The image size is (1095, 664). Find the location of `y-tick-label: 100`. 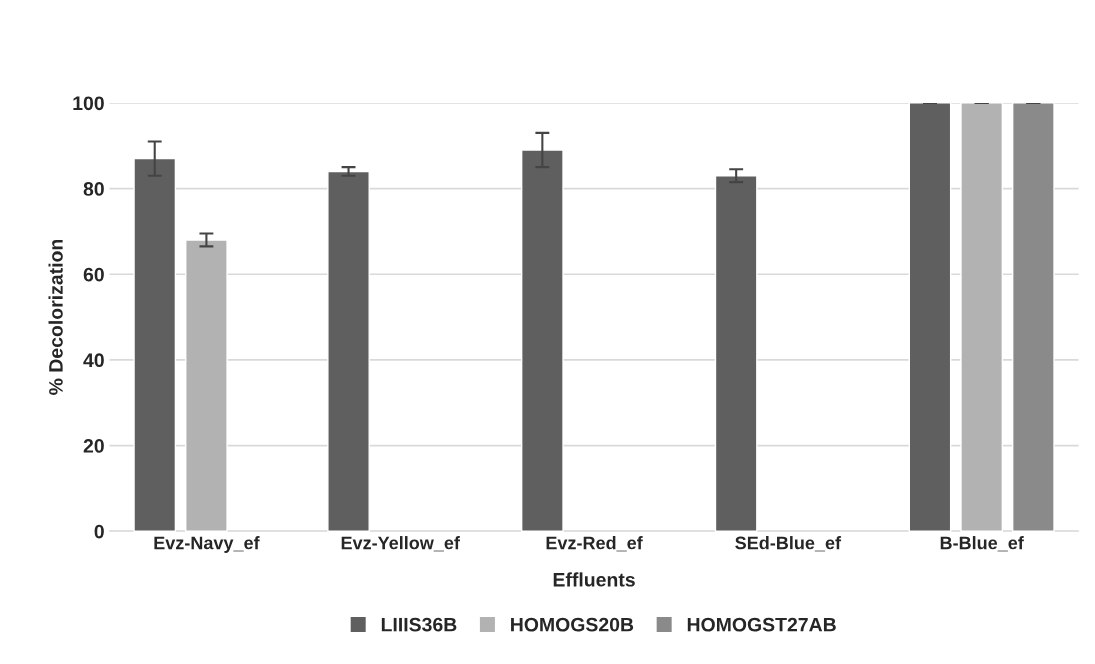

y-tick-label: 100 is located at coordinates (88, 103).